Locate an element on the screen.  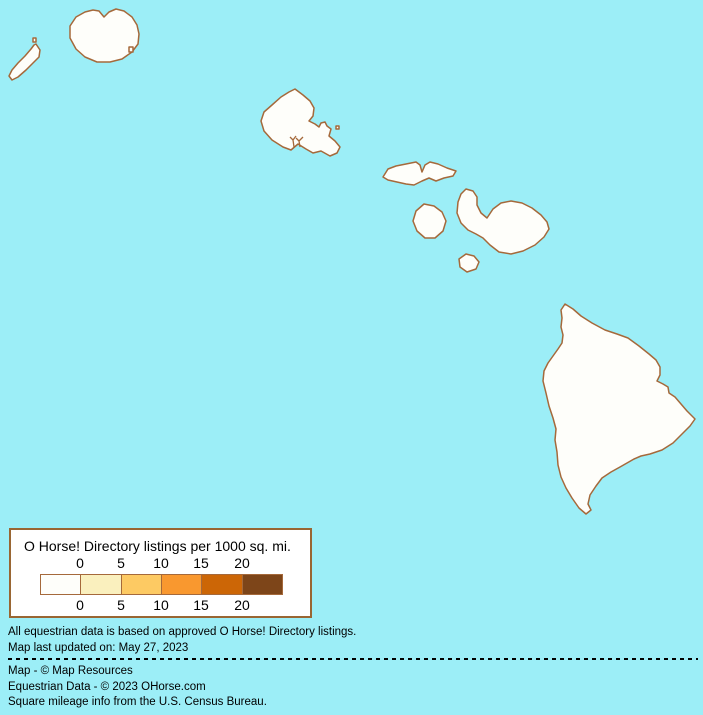
islet-kauai-east is located at coordinates (131, 49).